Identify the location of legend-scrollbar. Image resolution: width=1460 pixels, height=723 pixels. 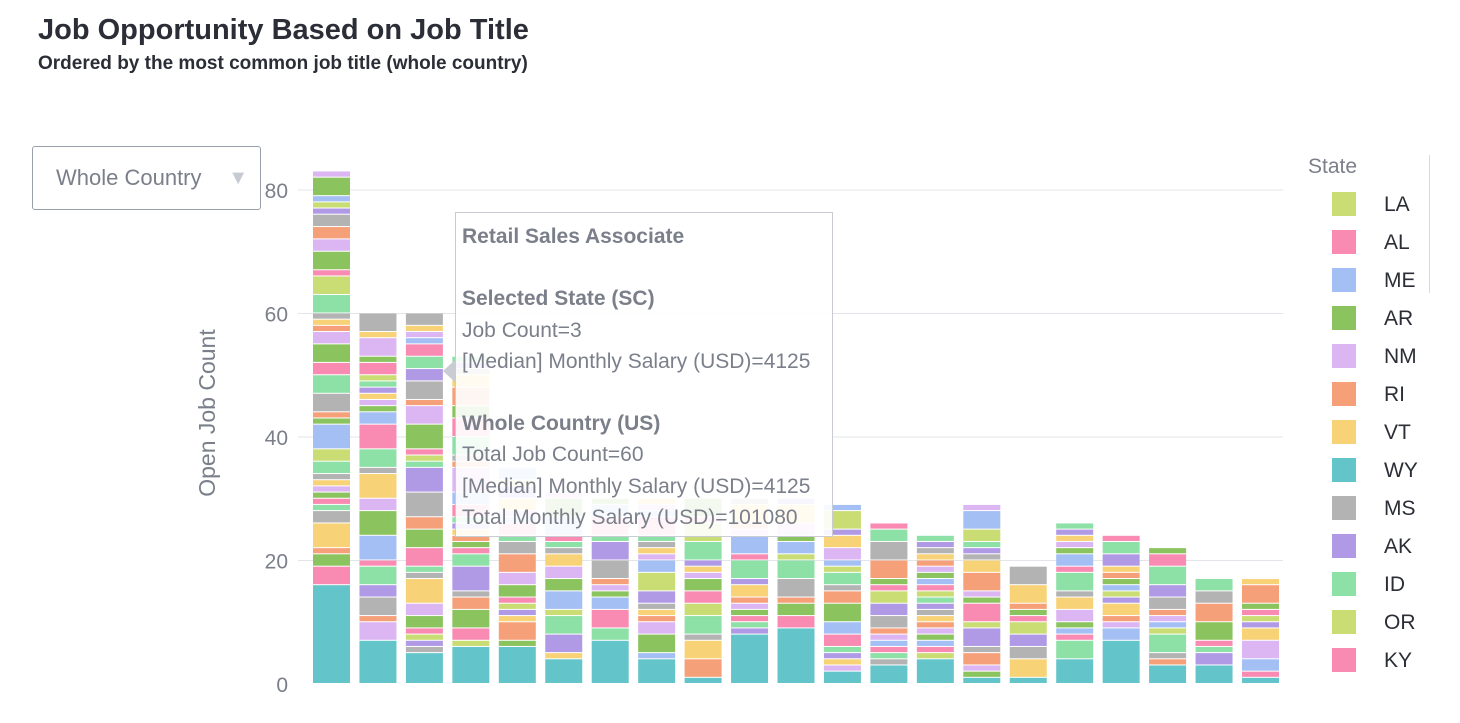
(1429, 224).